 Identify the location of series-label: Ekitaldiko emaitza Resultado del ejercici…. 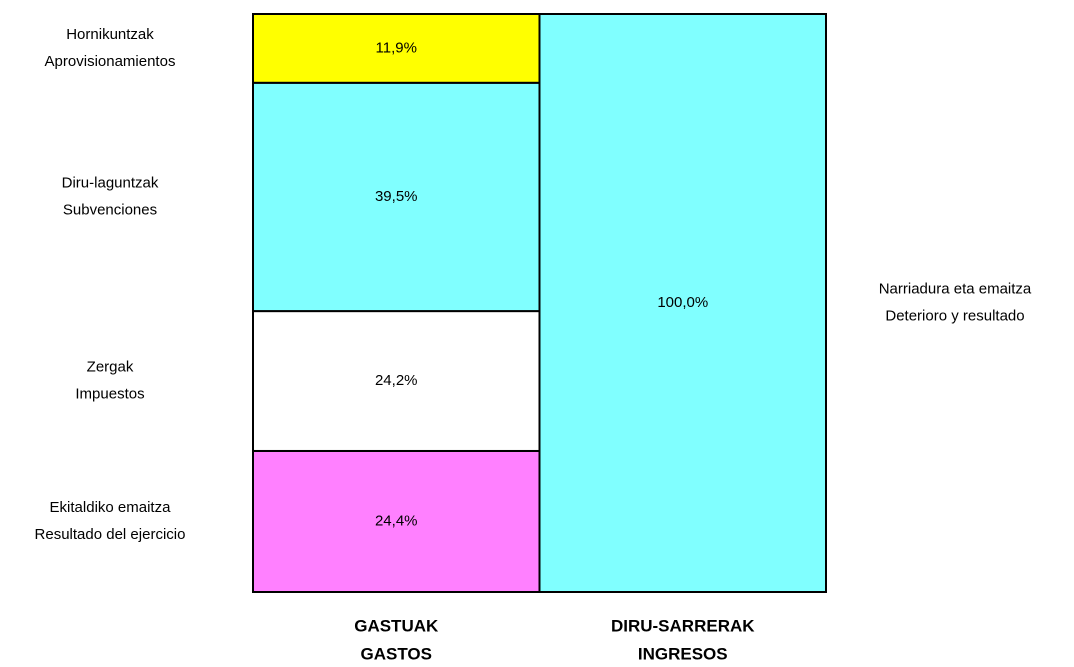
(110, 521).